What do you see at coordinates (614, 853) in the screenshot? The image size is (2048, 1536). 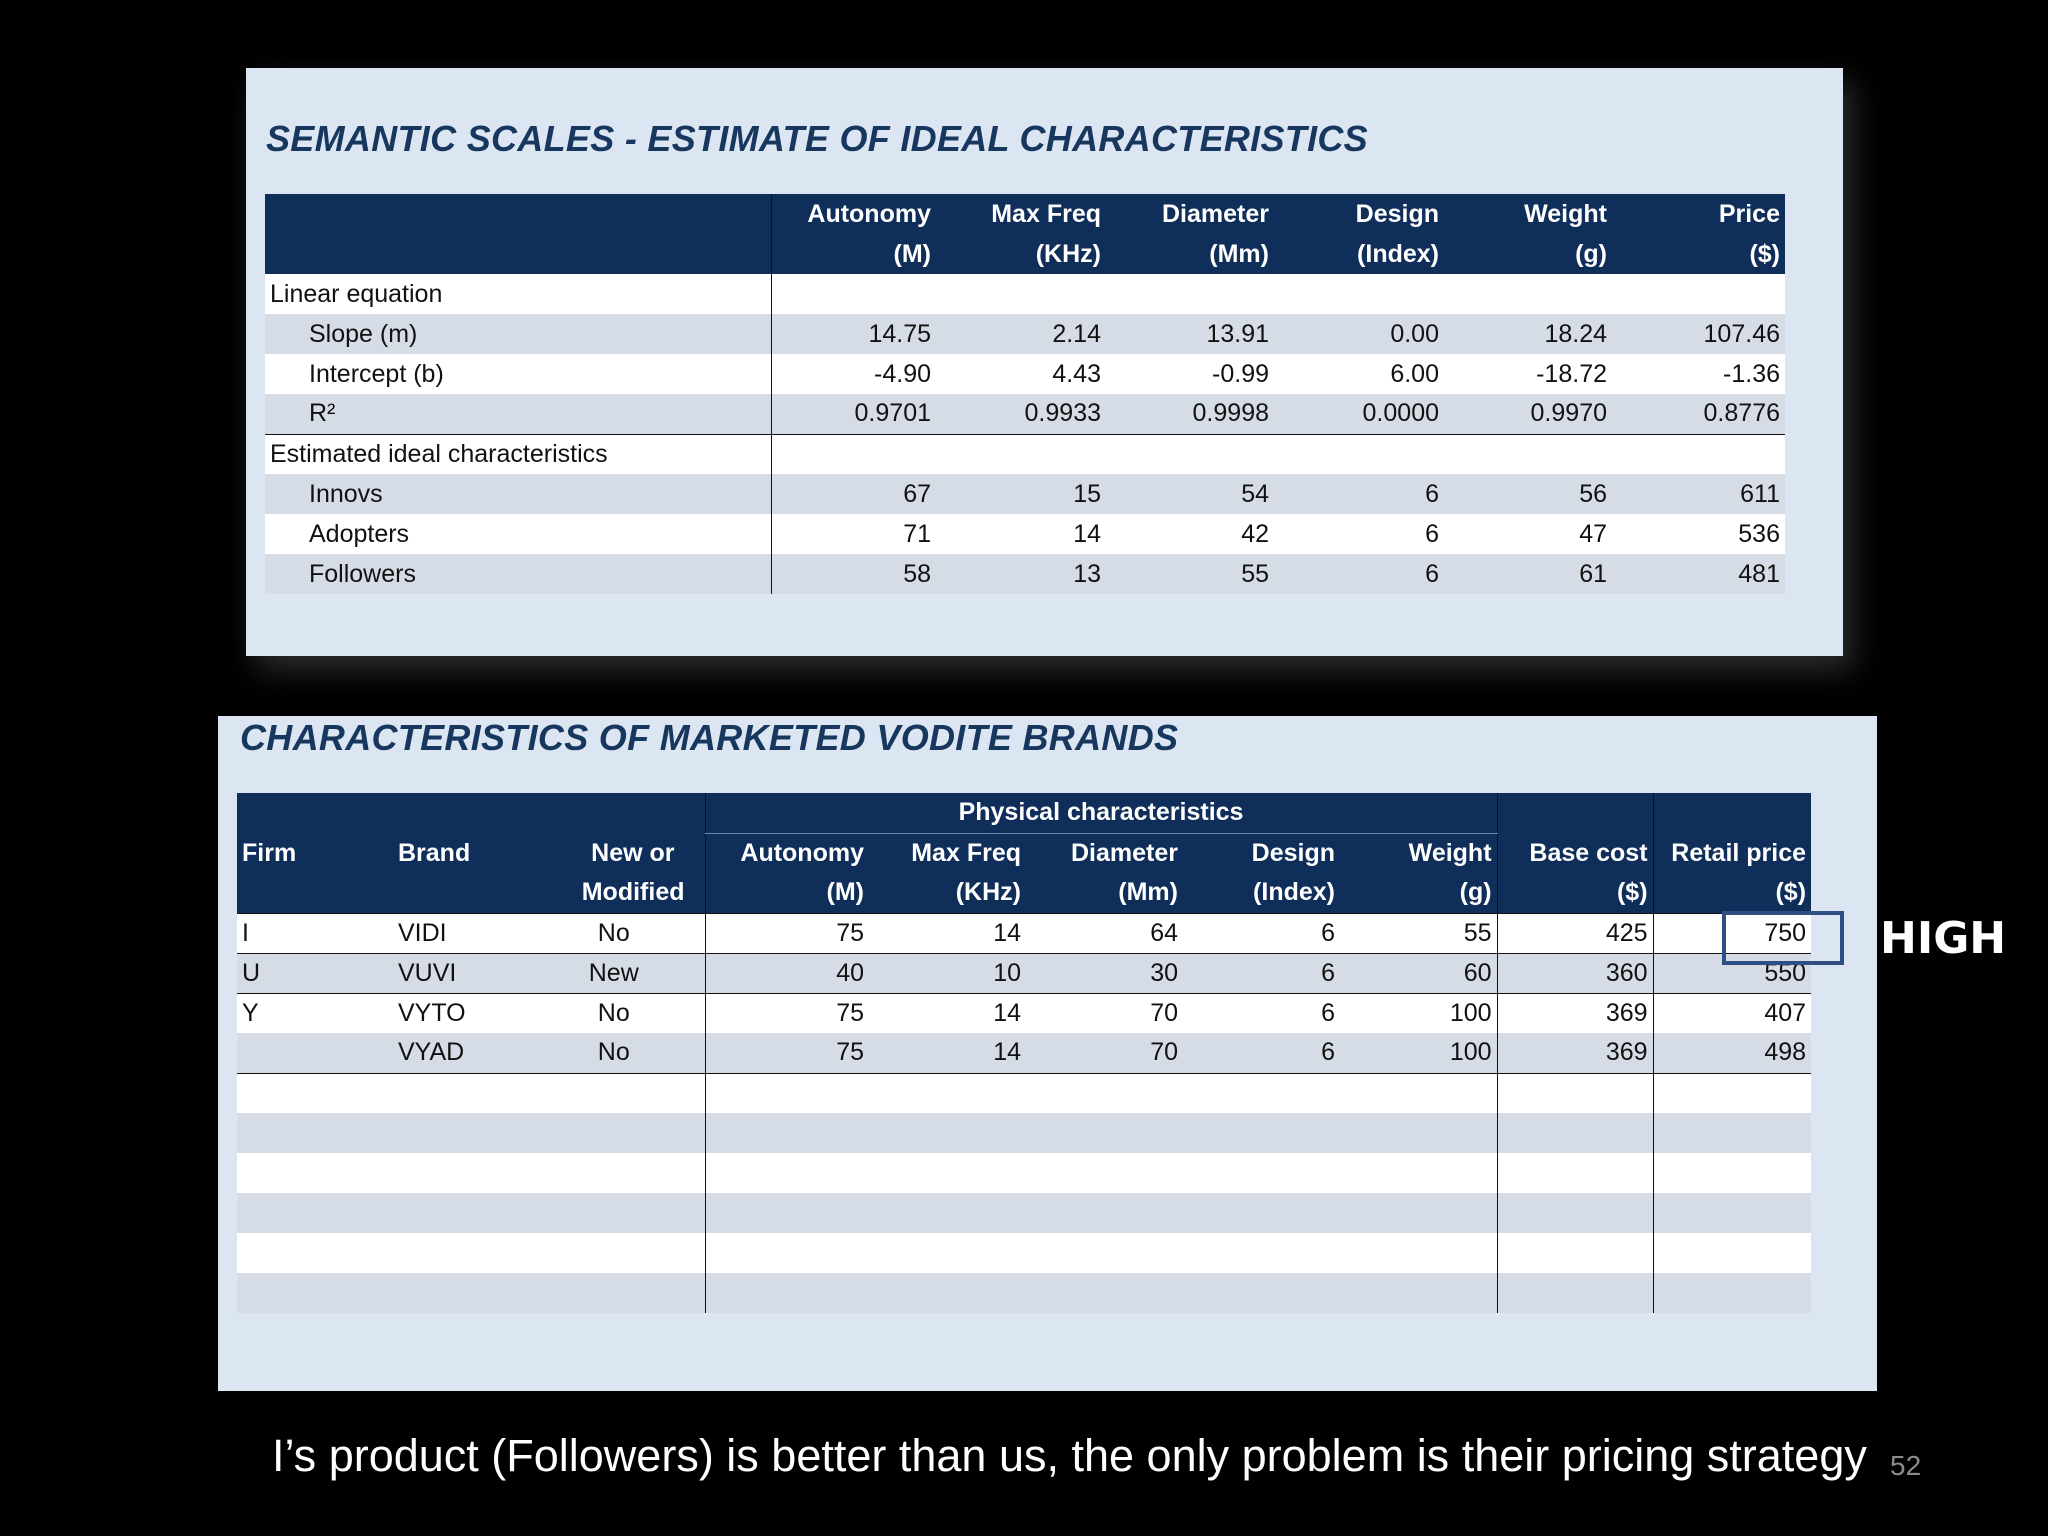 I see `header-new-or: New or` at bounding box center [614, 853].